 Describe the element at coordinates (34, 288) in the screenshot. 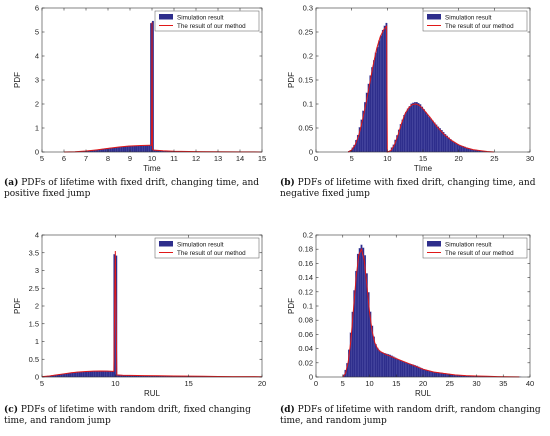

I see `y-tick-label: 2.5` at that location.